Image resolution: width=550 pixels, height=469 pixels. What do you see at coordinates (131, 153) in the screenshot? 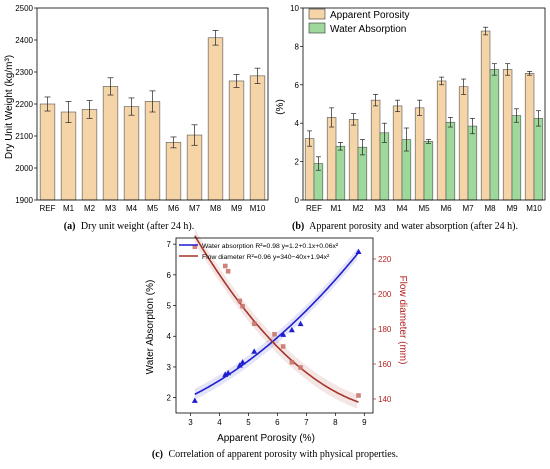
I see `bar-M4` at bounding box center [131, 153].